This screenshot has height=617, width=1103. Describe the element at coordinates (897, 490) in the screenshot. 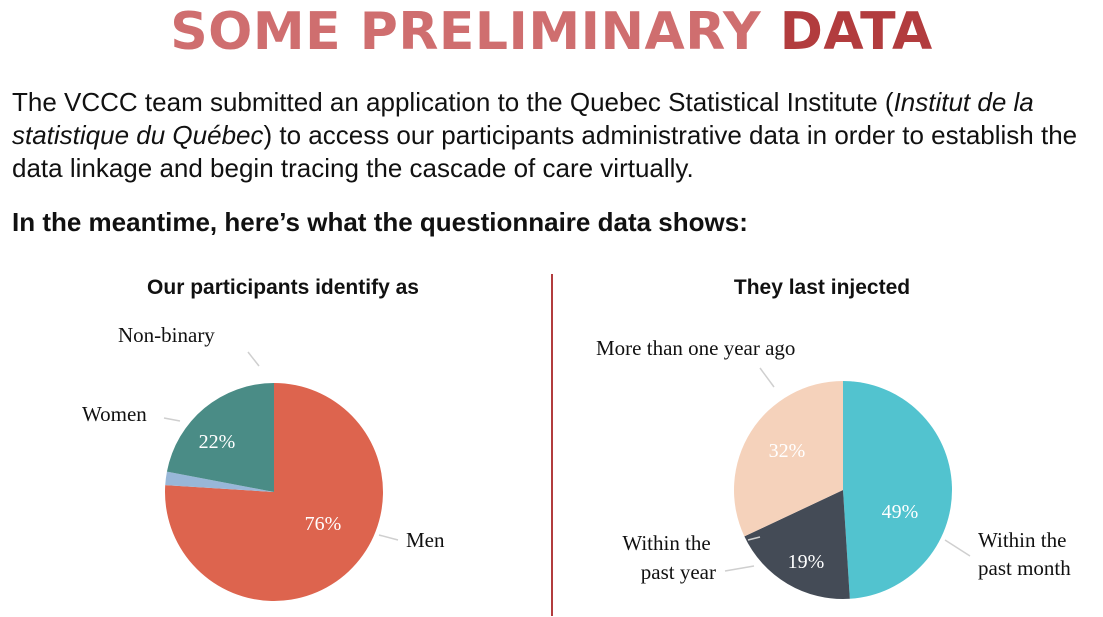

I see `injection-slice-within-the-past-month` at that location.